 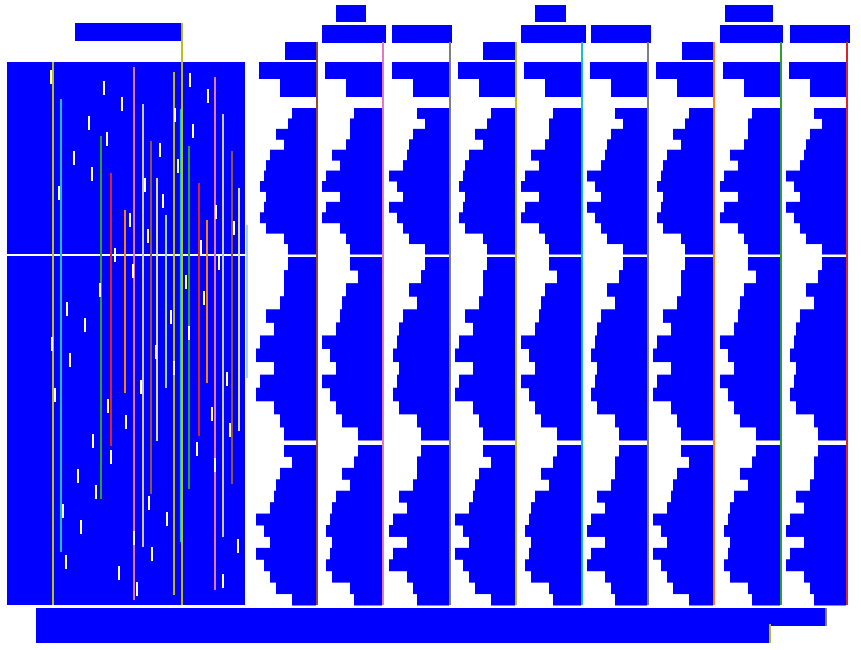 I want to click on bottom-bar, so click(x=431, y=617).